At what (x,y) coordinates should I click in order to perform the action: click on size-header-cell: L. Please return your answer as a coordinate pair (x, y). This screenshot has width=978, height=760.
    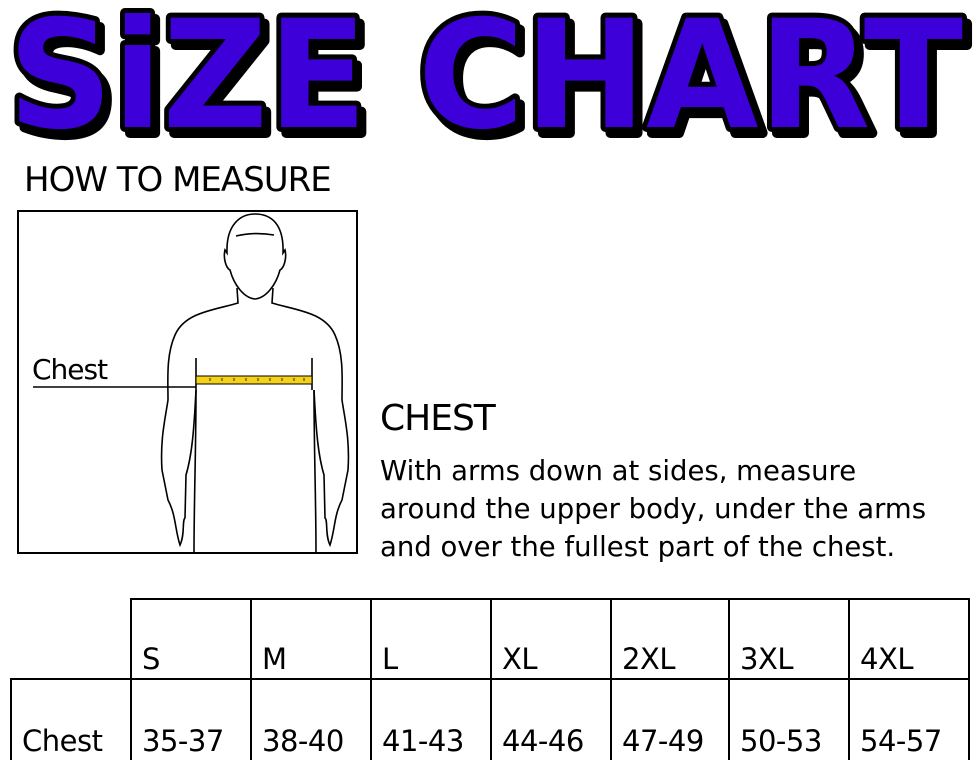
    Looking at the image, I should click on (431, 639).